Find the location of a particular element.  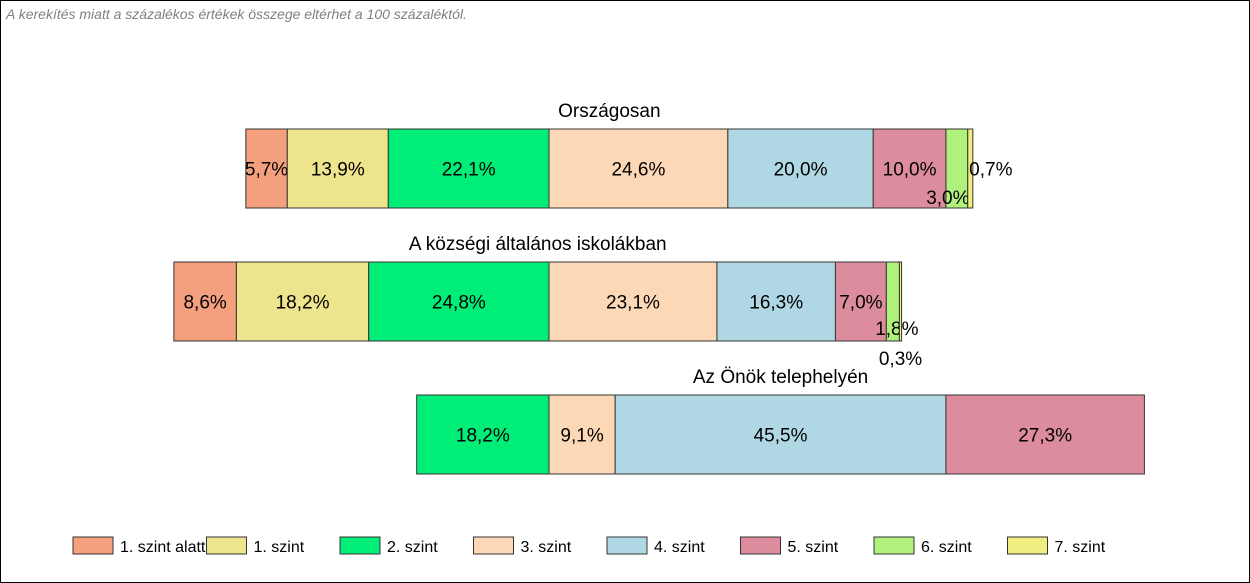

data-label: 1,8% is located at coordinates (896, 329).